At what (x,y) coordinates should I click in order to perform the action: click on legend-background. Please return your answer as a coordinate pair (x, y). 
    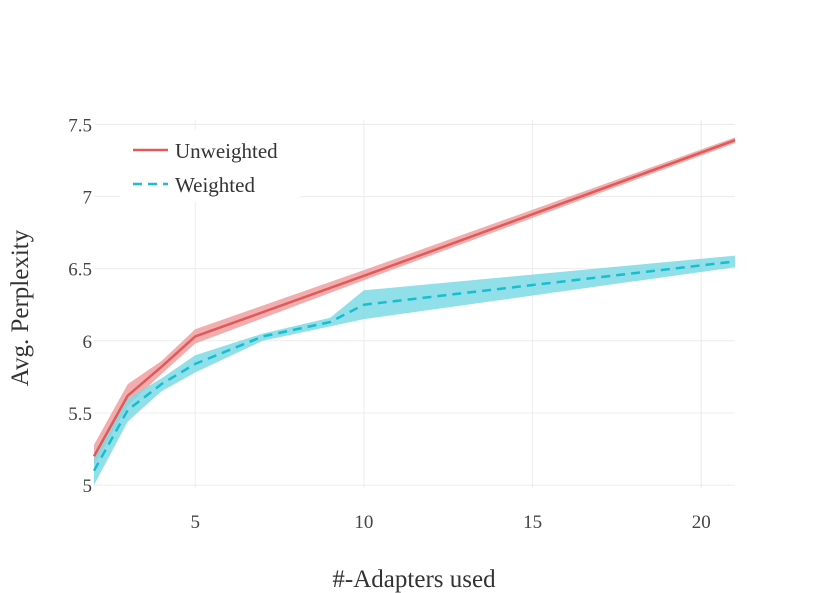
    Looking at the image, I should click on (210, 166).